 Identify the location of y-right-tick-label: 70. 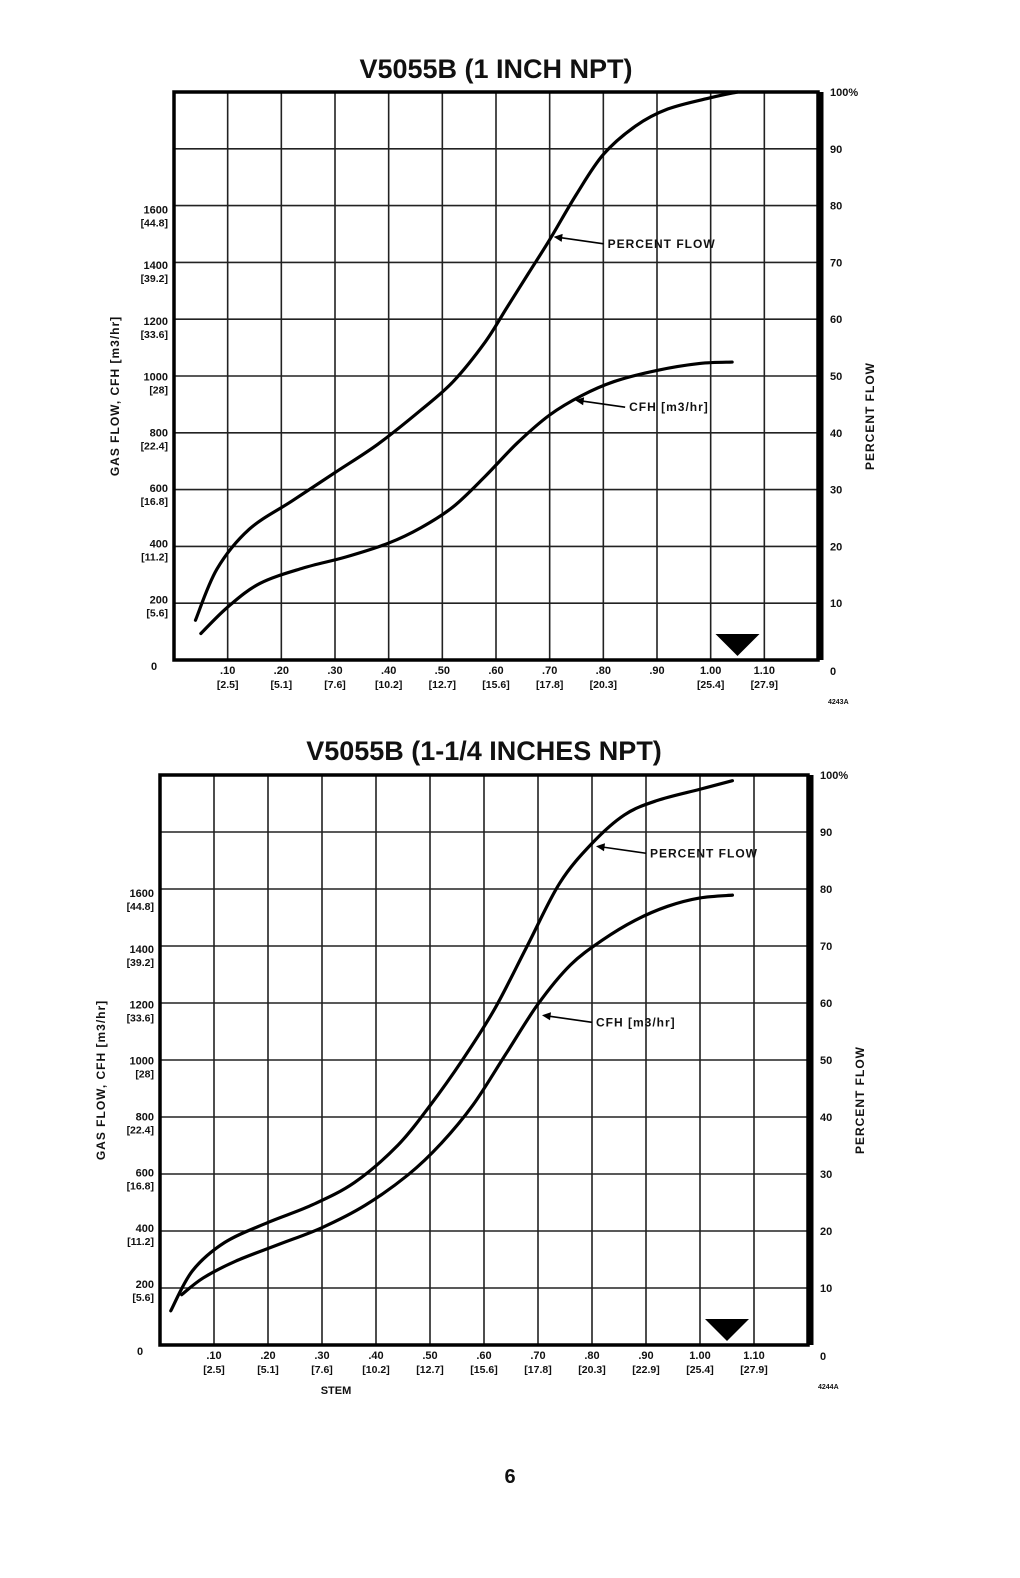
(826, 947).